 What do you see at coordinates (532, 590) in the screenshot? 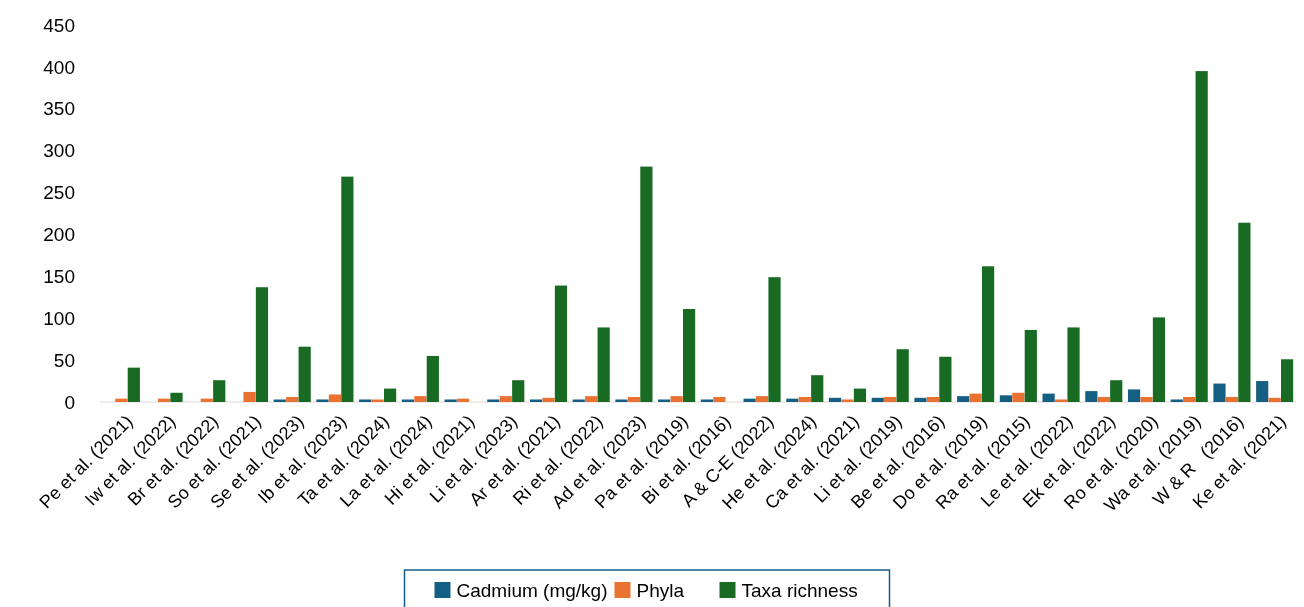
I see `legend-label: Cadmium (mg/kg)` at bounding box center [532, 590].